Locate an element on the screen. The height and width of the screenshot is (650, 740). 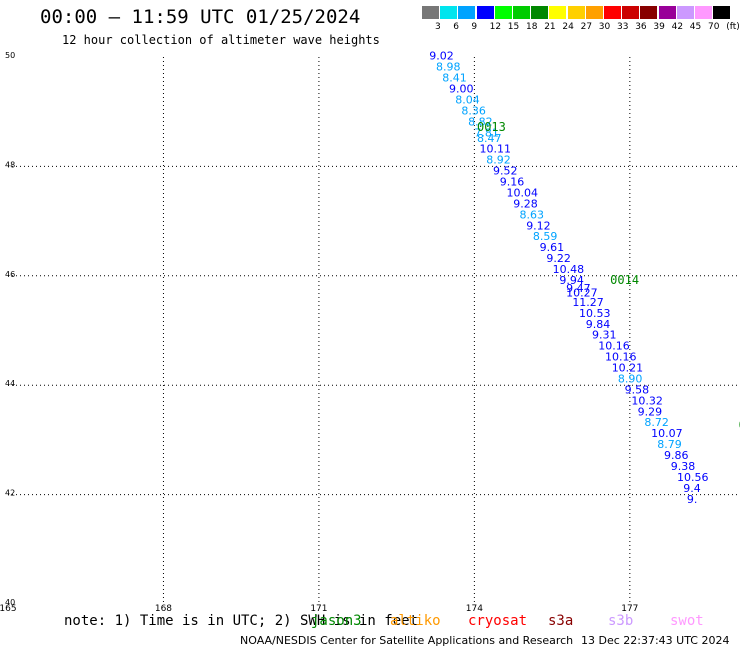
wave-height-point: 9.86 is located at coordinates (676, 455).